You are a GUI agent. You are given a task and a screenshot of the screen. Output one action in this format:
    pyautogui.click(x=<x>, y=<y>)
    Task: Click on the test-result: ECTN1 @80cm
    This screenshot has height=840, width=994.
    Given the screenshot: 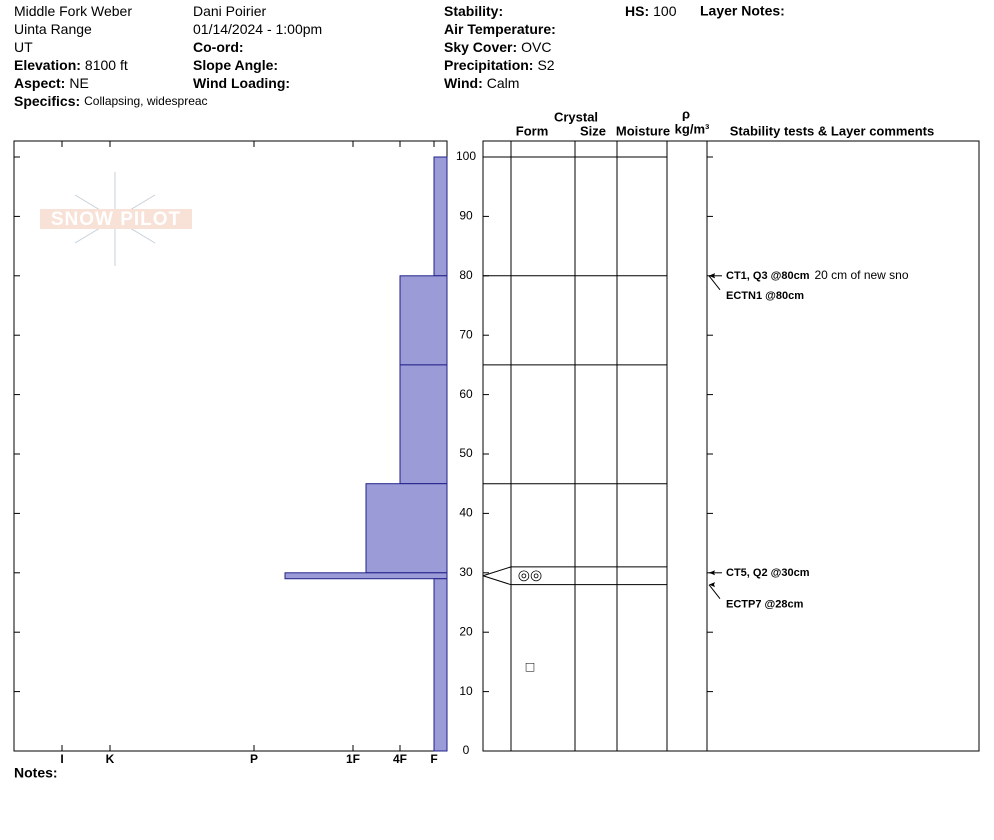 What is the action you would take?
    pyautogui.click(x=765, y=296)
    